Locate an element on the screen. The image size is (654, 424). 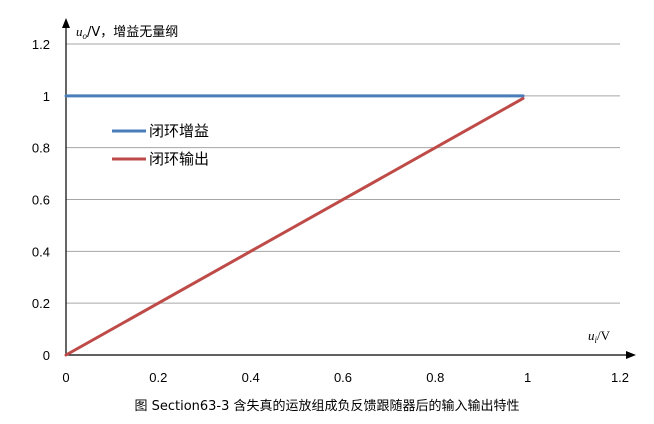
x-tick-label-4: 0.8 is located at coordinates (435, 377).